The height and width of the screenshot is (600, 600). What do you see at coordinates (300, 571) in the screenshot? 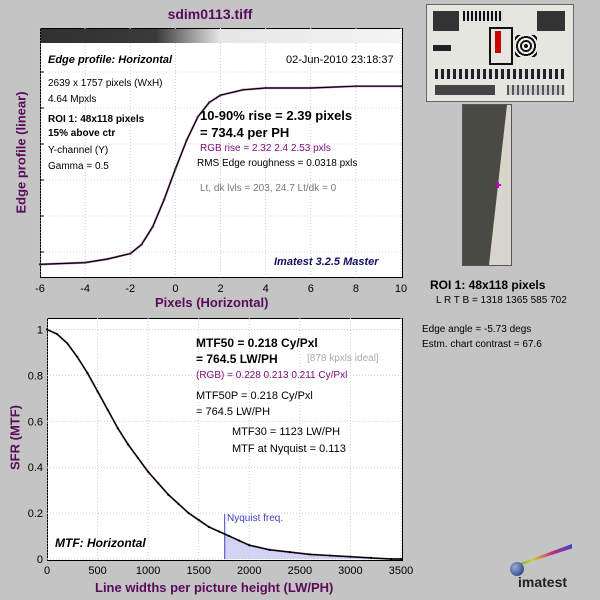
I see `mtf-x-tick-label: 2500` at bounding box center [300, 571].